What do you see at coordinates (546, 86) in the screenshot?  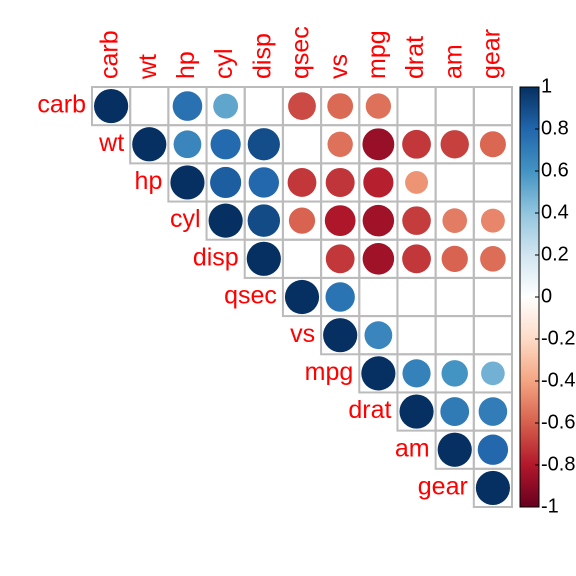 I see `colorbar-tick-label: 1` at bounding box center [546, 86].